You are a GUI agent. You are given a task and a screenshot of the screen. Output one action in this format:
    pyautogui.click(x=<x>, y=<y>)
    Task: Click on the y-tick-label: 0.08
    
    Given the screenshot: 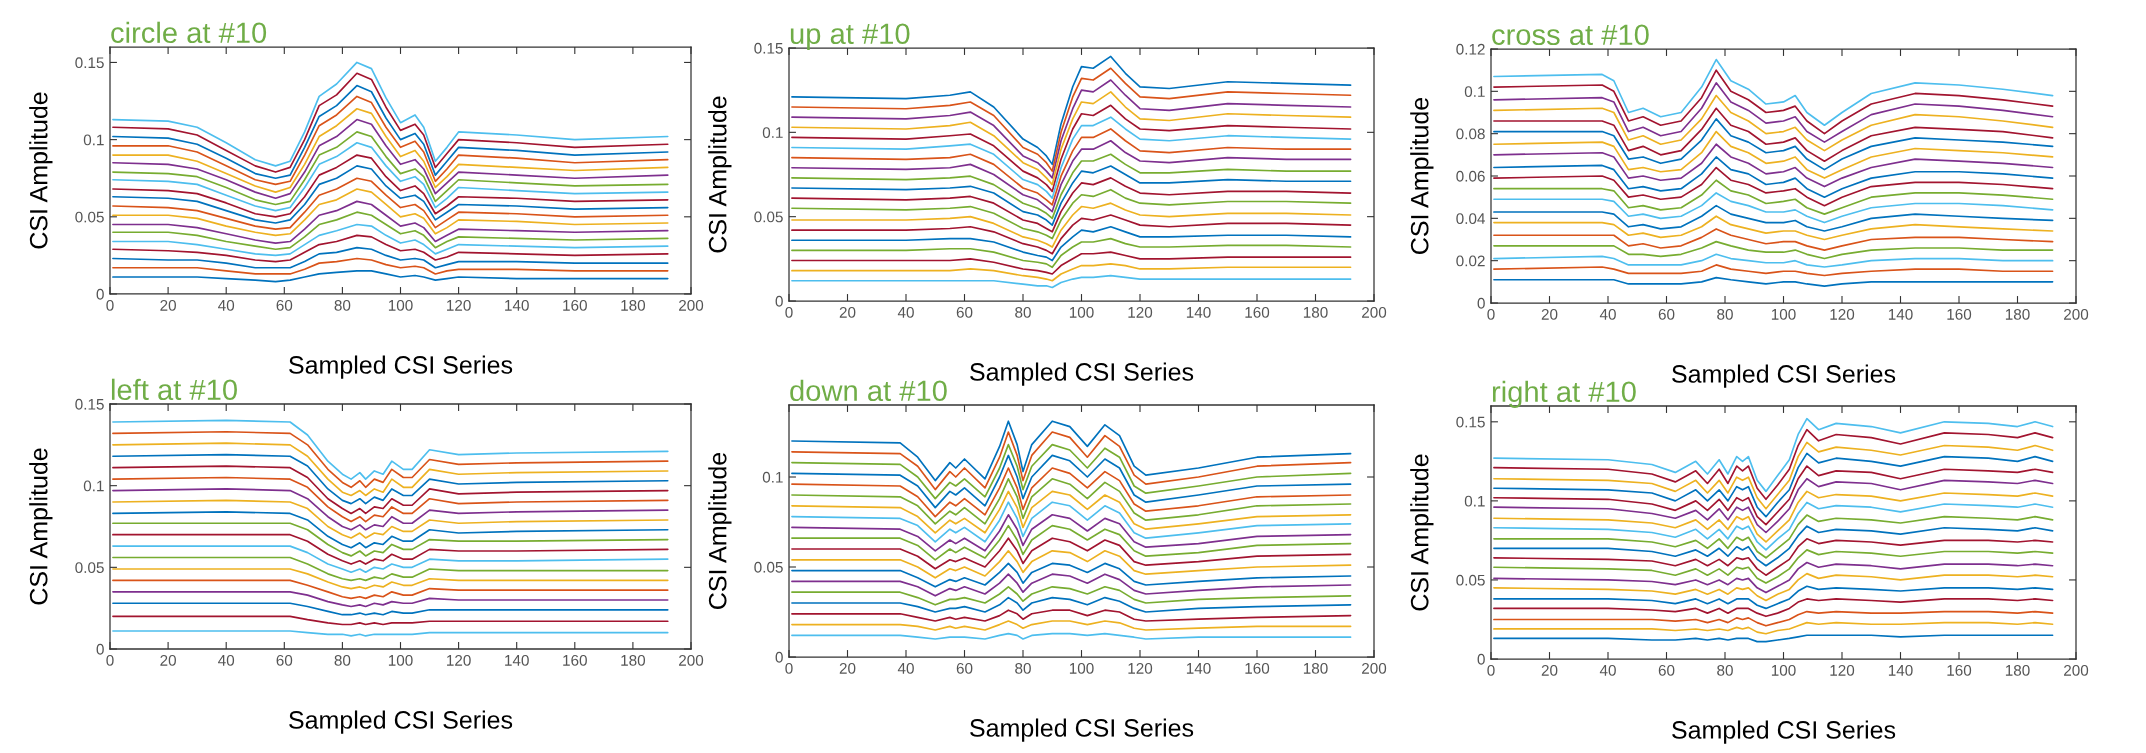 What is the action you would take?
    pyautogui.click(x=1470, y=134)
    